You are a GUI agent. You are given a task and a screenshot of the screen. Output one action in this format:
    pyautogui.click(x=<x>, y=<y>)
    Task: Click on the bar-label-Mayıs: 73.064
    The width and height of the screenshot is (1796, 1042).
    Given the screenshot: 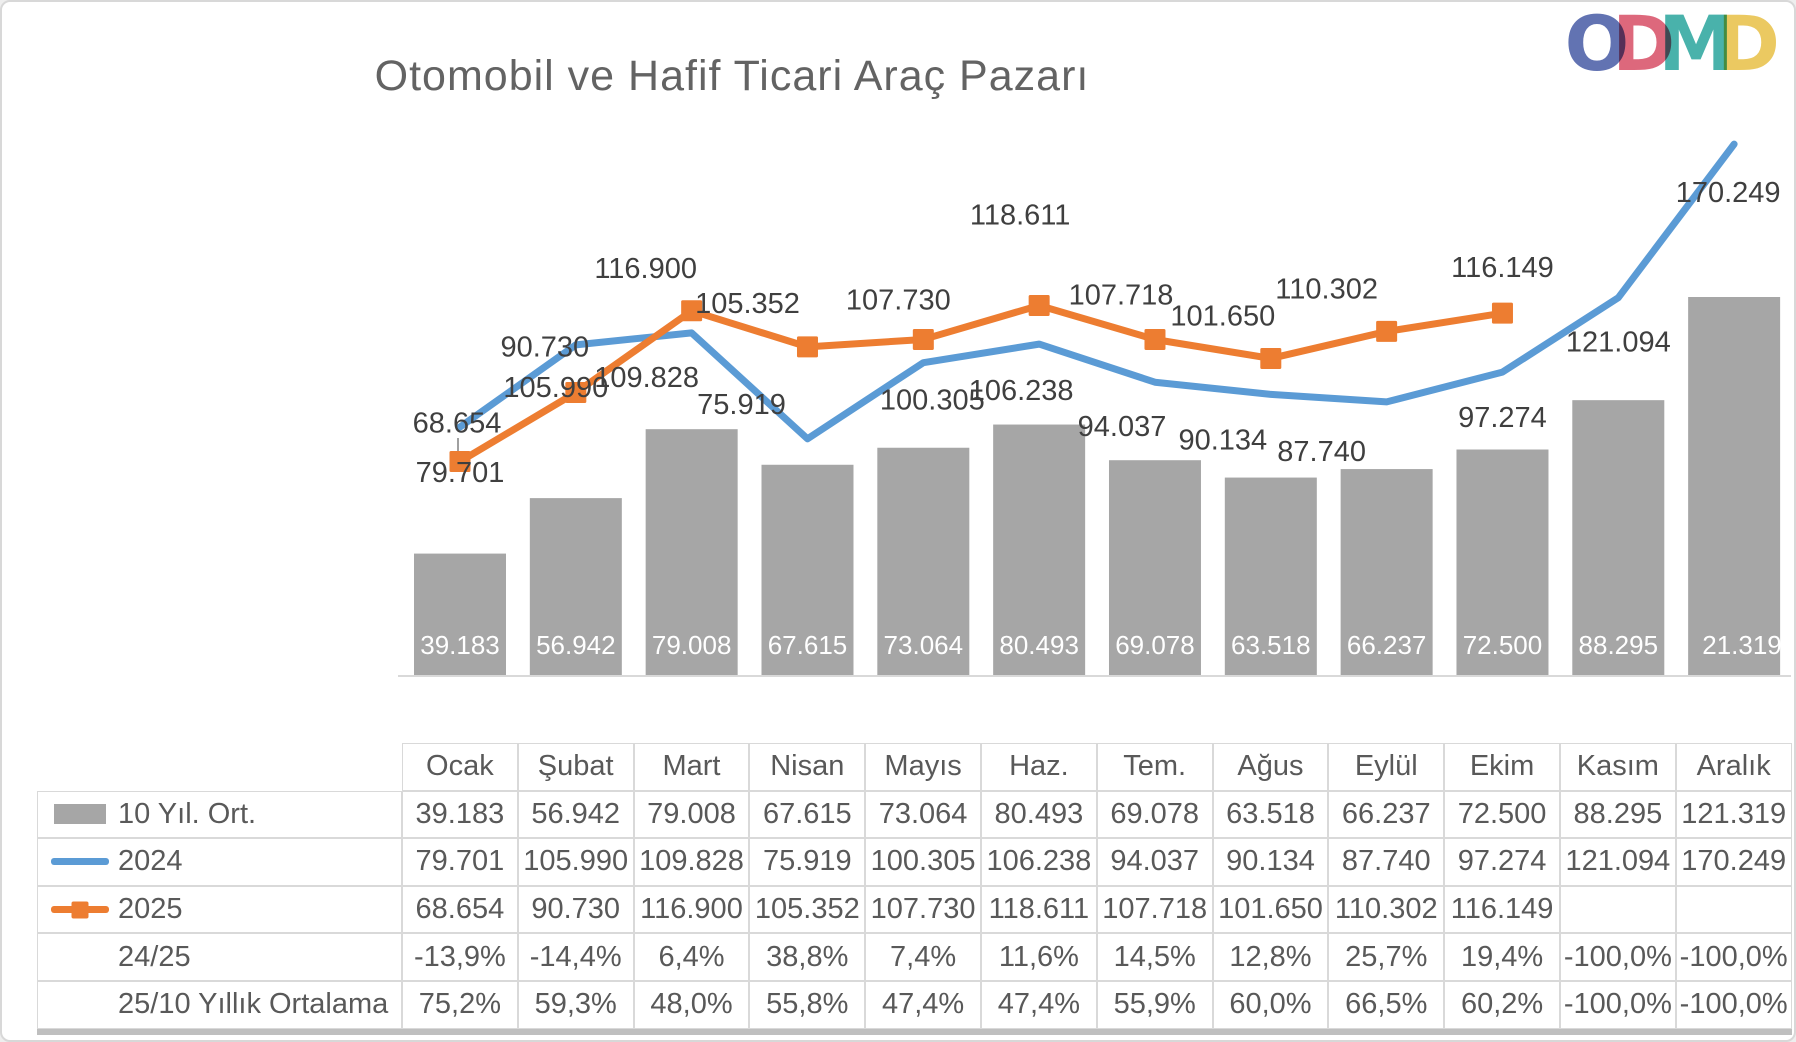 What is the action you would take?
    pyautogui.click(x=924, y=645)
    